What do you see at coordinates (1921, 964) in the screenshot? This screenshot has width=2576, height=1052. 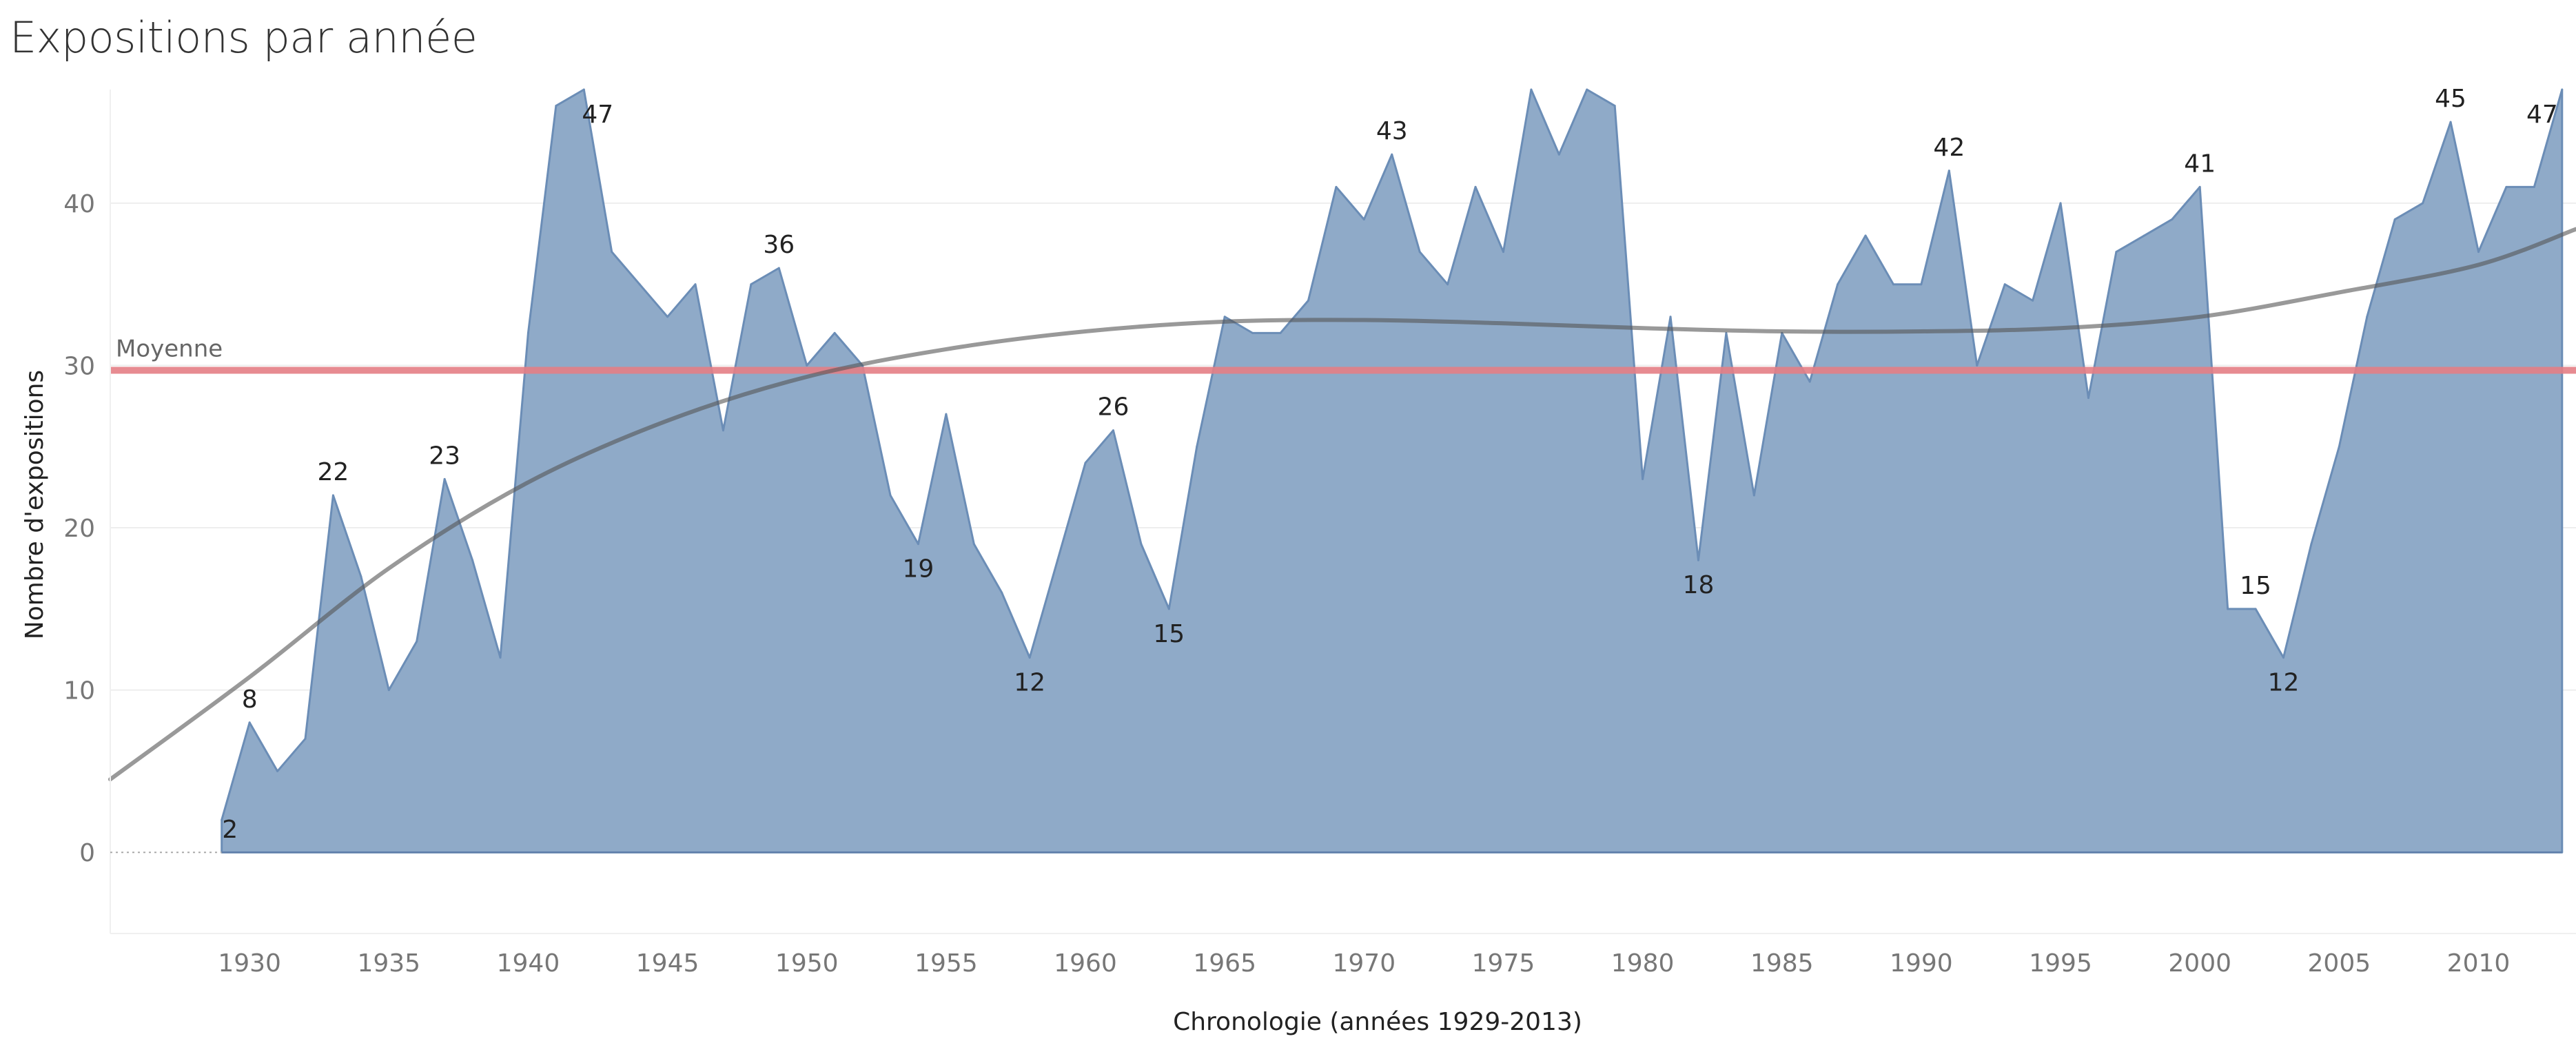 I see `x-tick-label: 1990` at bounding box center [1921, 964].